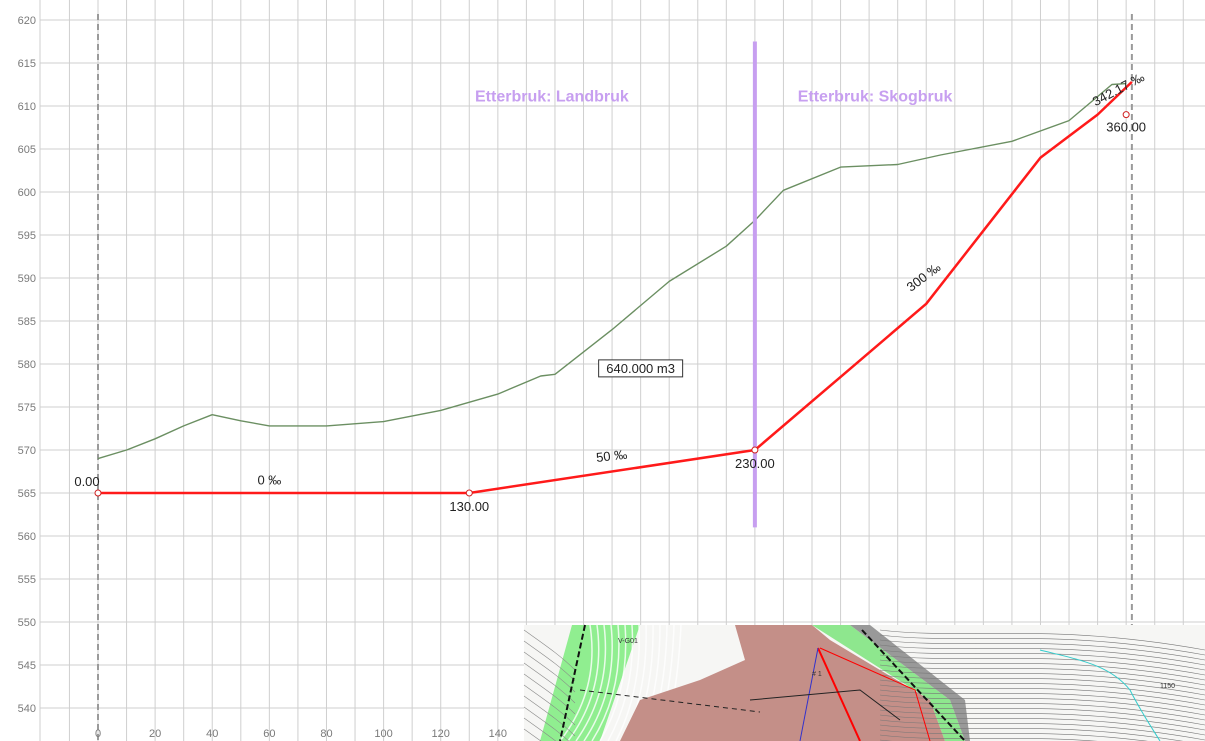  Describe the element at coordinates (27, 451) in the screenshot. I see `y-tick-label: 570` at that location.